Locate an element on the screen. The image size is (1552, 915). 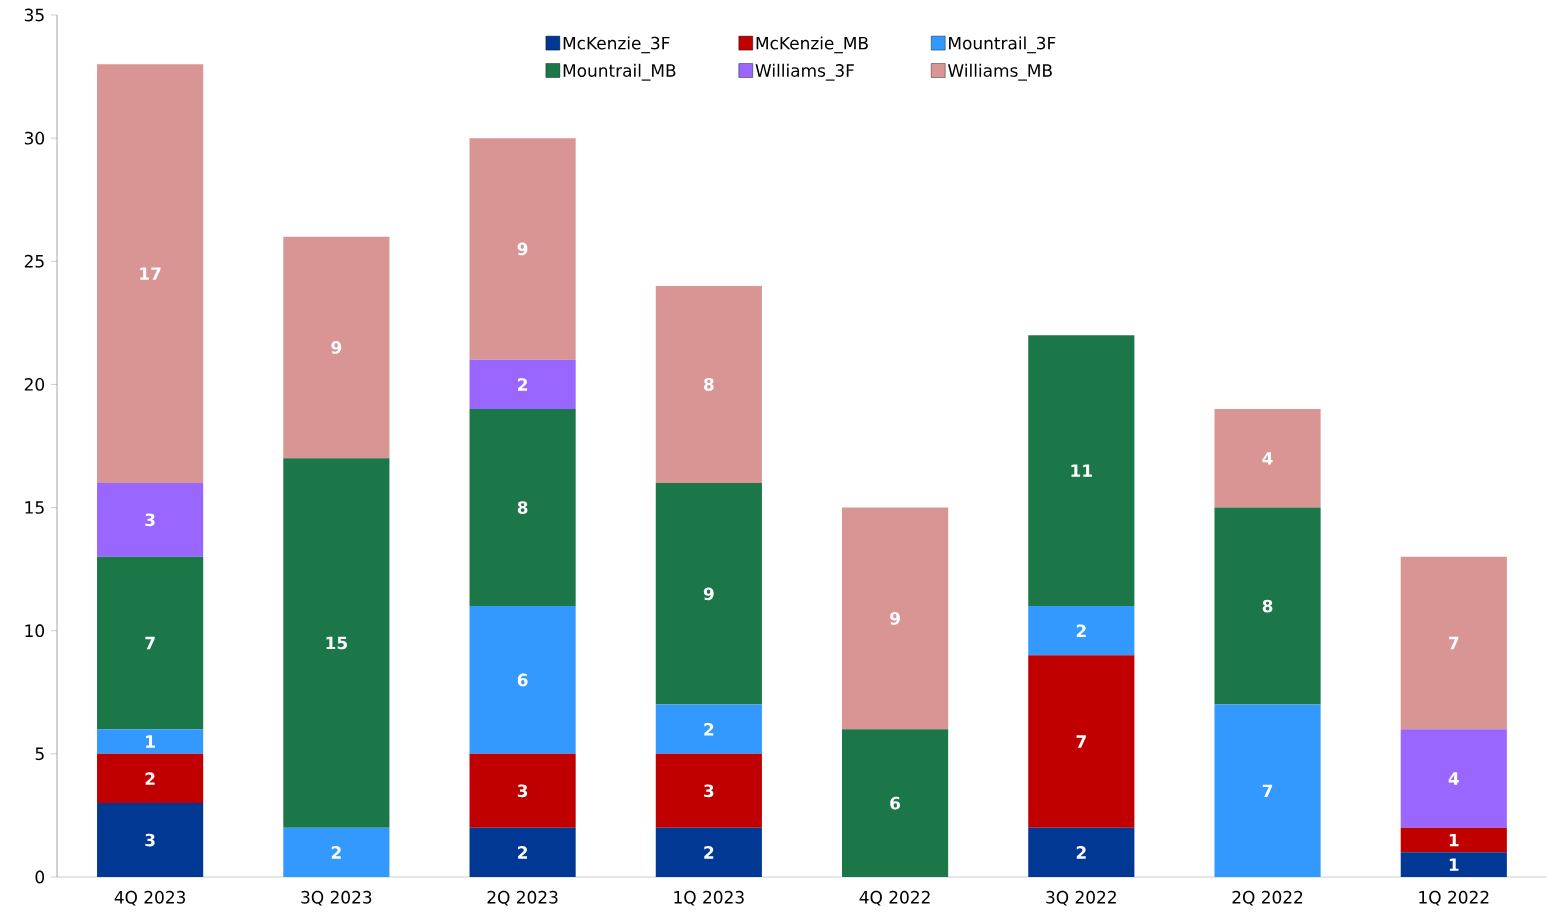
x-tick-label: 3Q 2022 is located at coordinates (1081, 898).